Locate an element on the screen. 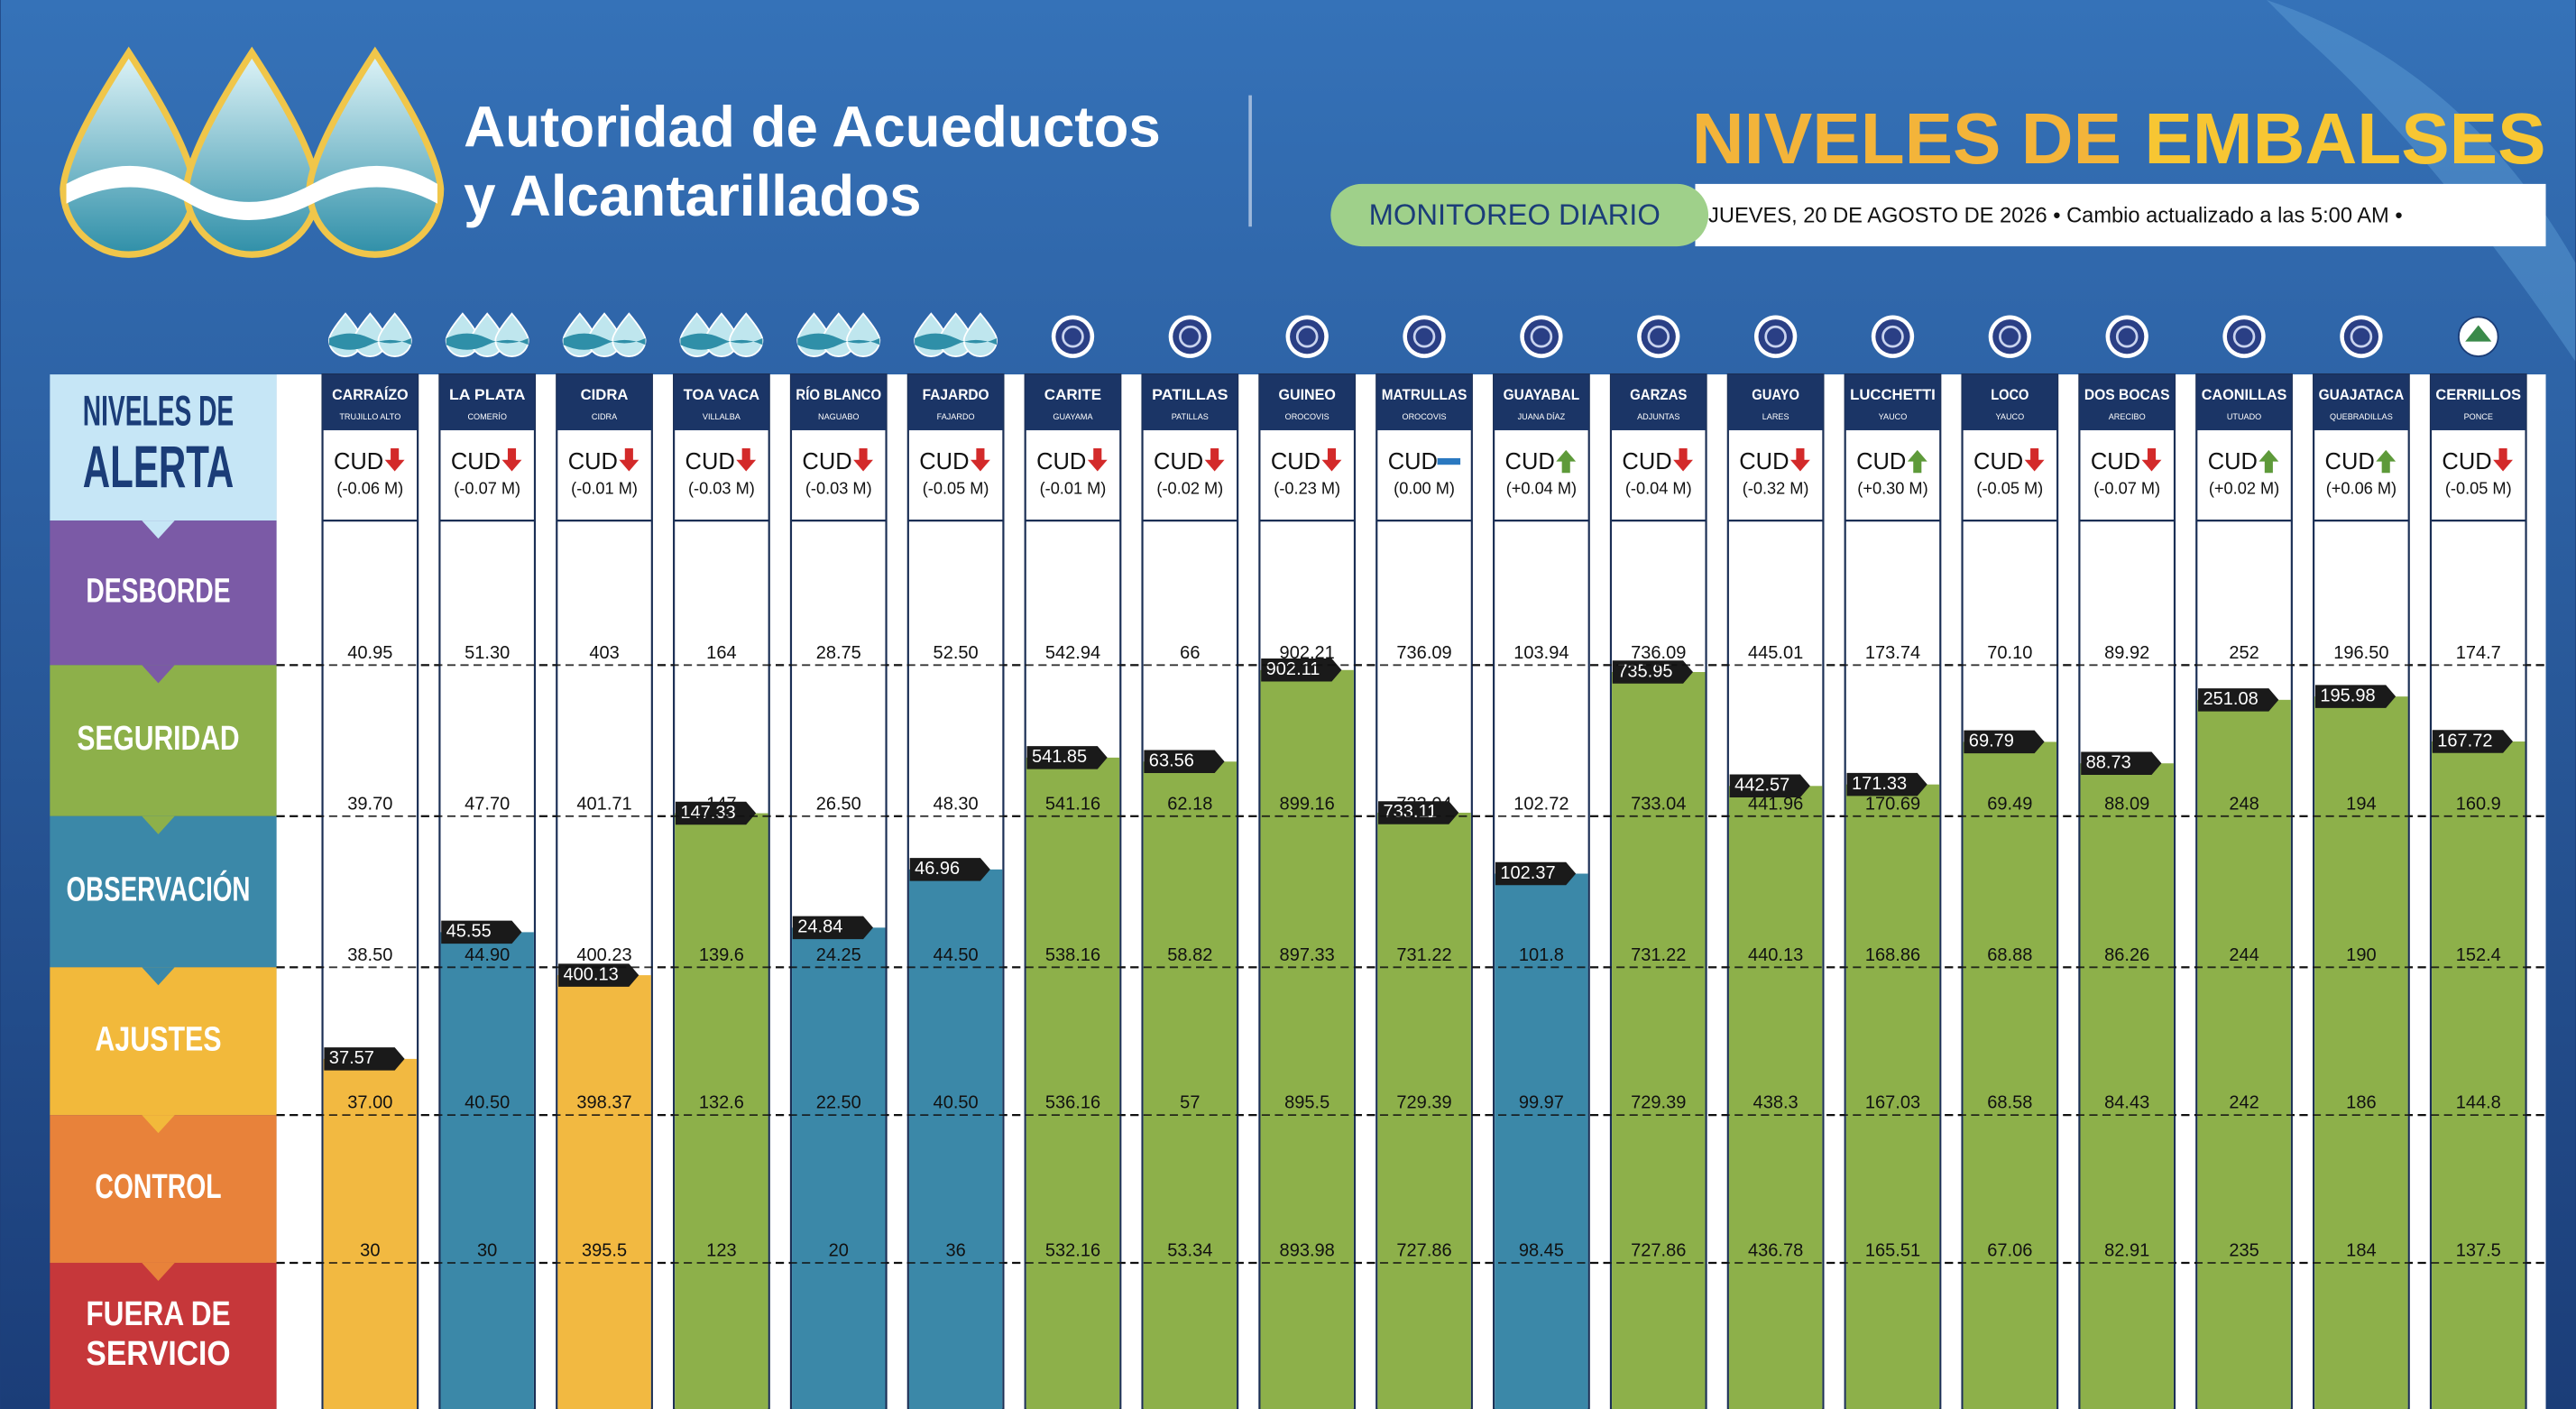  reservoir-town: FAJARDO is located at coordinates (956, 416).